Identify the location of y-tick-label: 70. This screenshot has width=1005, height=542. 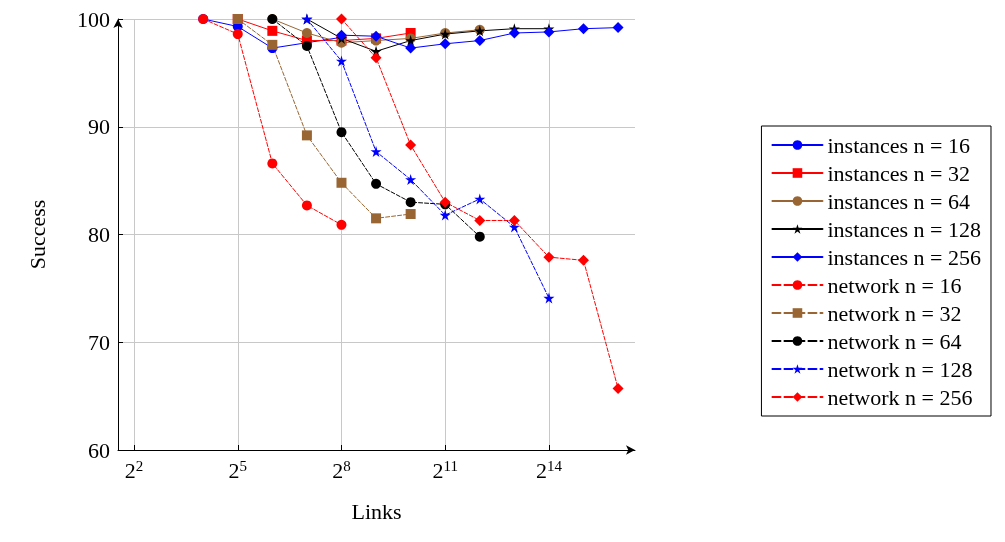
(99, 342).